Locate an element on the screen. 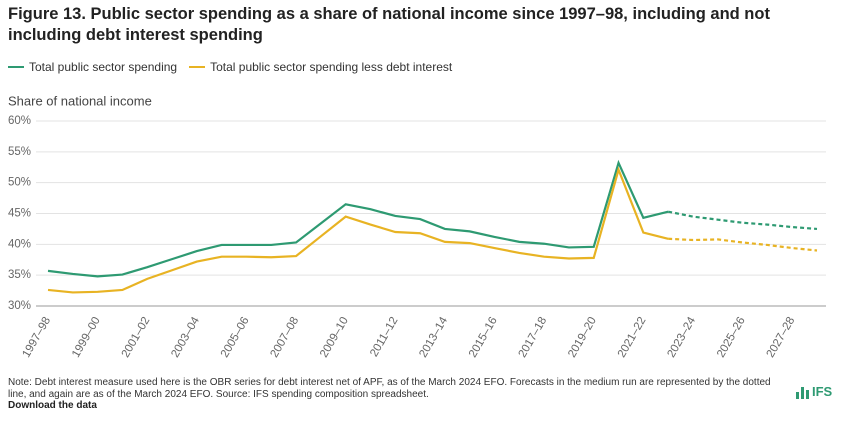 The image size is (848, 424). x-tick-label: 2001–02 is located at coordinates (136, 337).